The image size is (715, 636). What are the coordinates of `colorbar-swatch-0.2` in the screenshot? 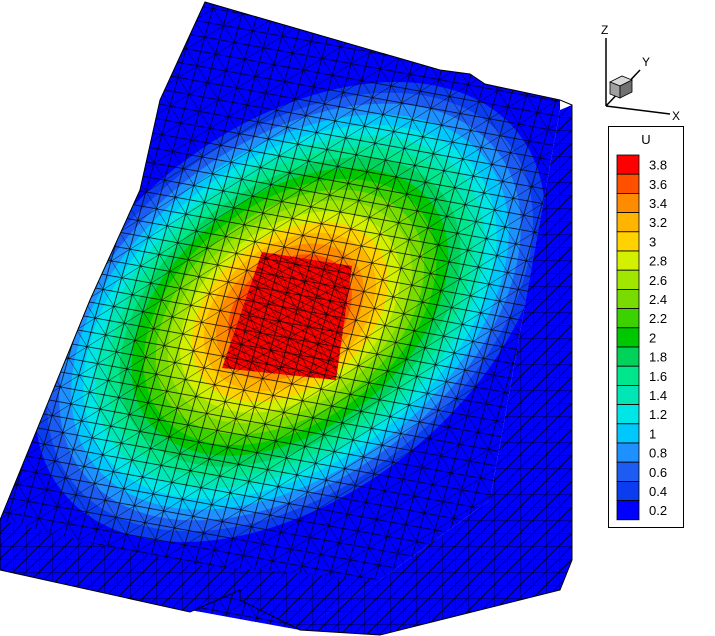 It's located at (628, 510).